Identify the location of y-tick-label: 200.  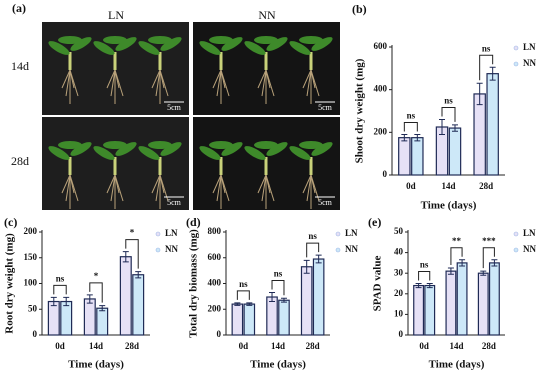
(215, 308).